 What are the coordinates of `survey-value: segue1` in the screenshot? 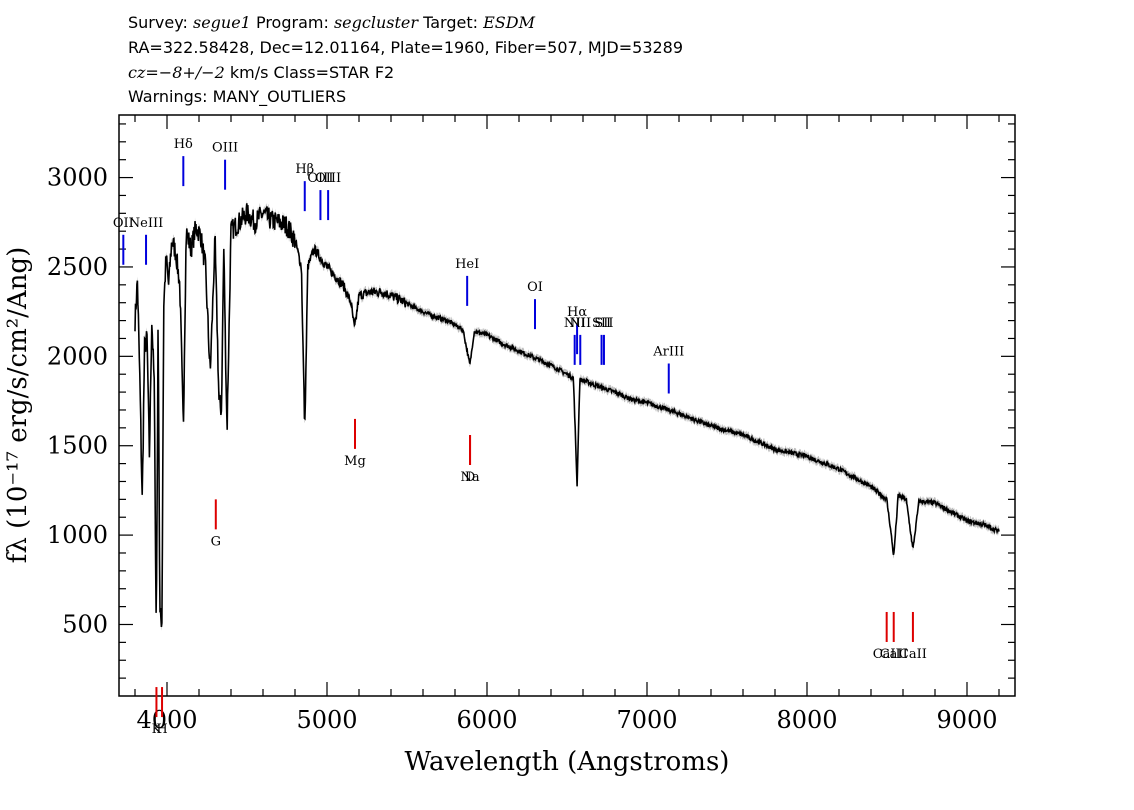 It's located at (222, 22).